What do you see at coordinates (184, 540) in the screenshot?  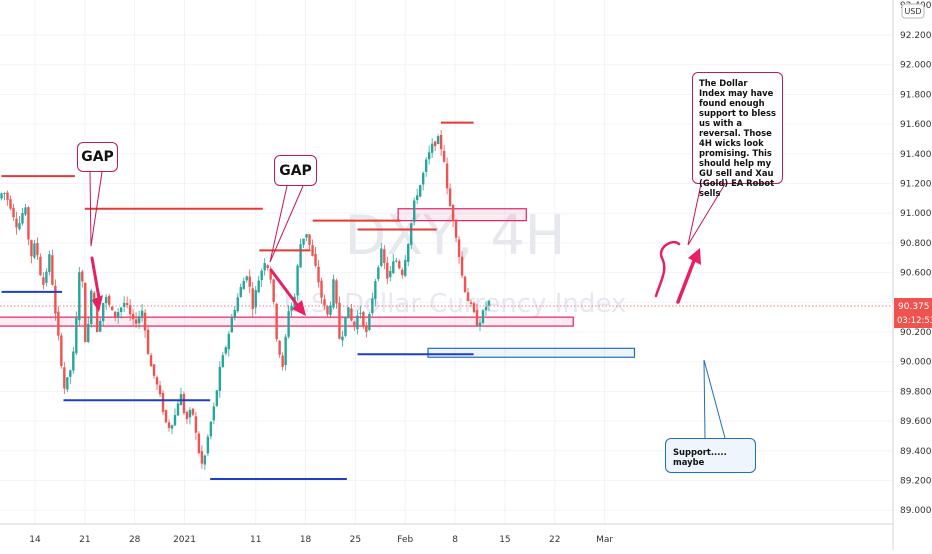 I see `time-tick-label: 2021` at bounding box center [184, 540].